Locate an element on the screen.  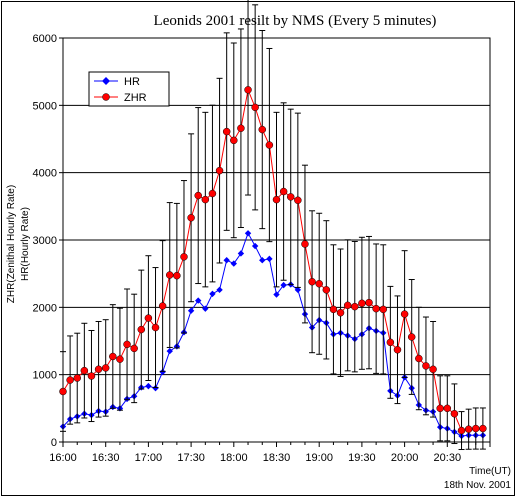
y-tick-label: 0 is located at coordinates (54, 443).